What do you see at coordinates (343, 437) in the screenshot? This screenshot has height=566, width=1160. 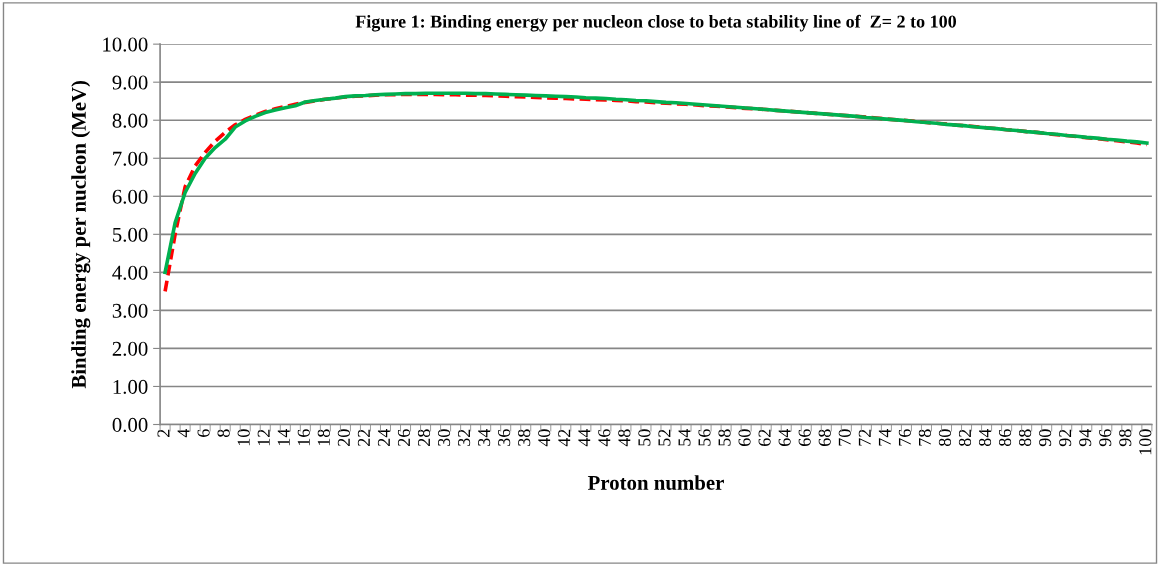 I see `x-tick-label: 20` at bounding box center [343, 437].